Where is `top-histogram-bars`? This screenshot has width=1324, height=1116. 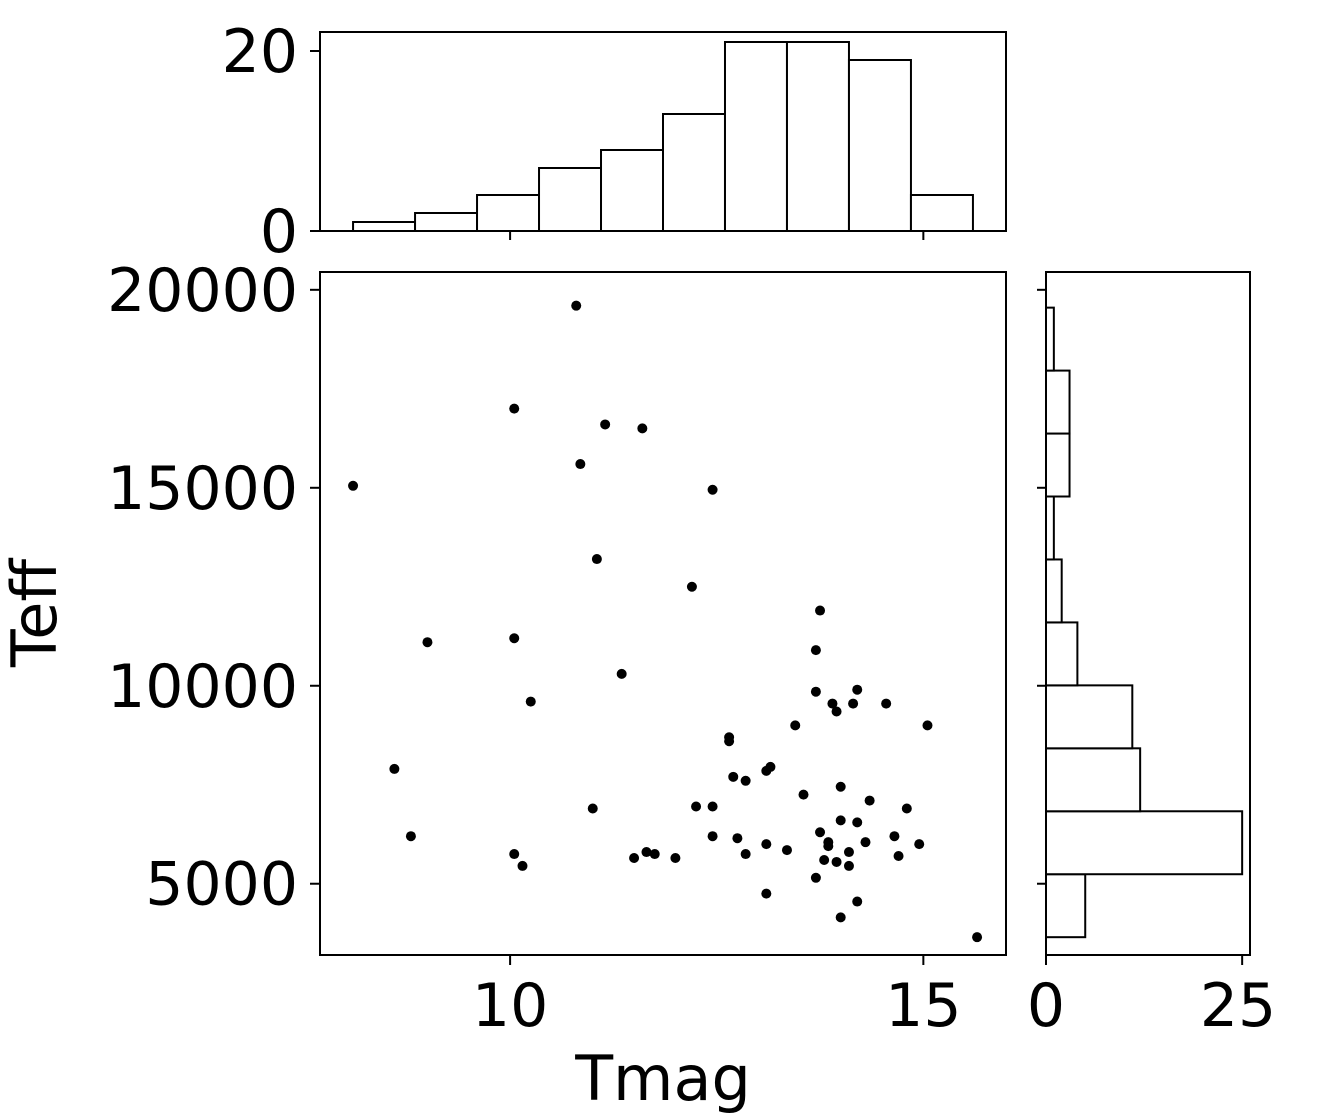 top-histogram-bars is located at coordinates (663, 136).